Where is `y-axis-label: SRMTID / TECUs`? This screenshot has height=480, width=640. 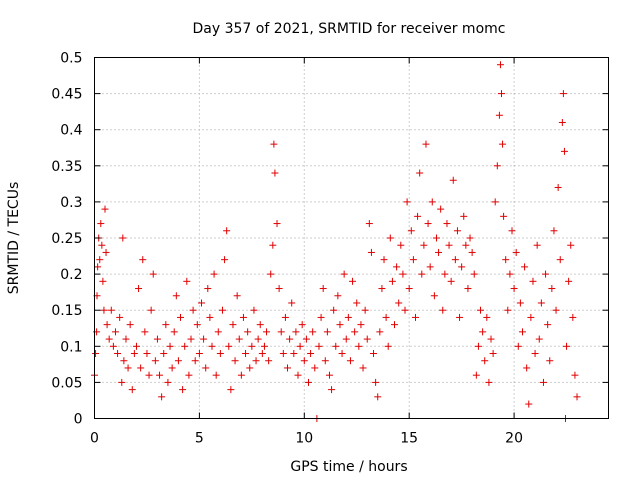
y-axis-label: SRMTID / TECUs is located at coordinates (14, 238).